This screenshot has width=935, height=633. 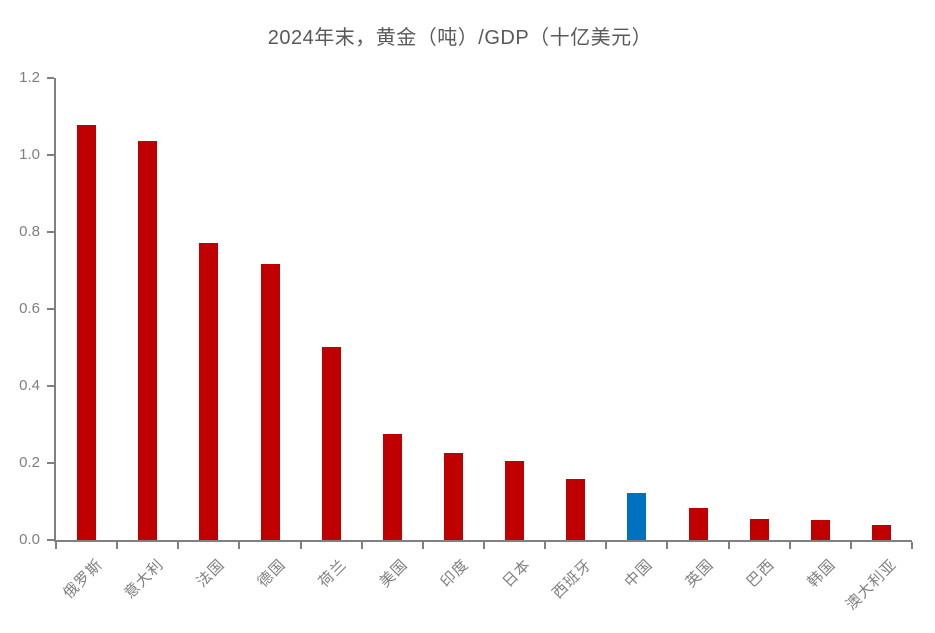 I want to click on x-axis-category-label: 中国, so click(x=638, y=573).